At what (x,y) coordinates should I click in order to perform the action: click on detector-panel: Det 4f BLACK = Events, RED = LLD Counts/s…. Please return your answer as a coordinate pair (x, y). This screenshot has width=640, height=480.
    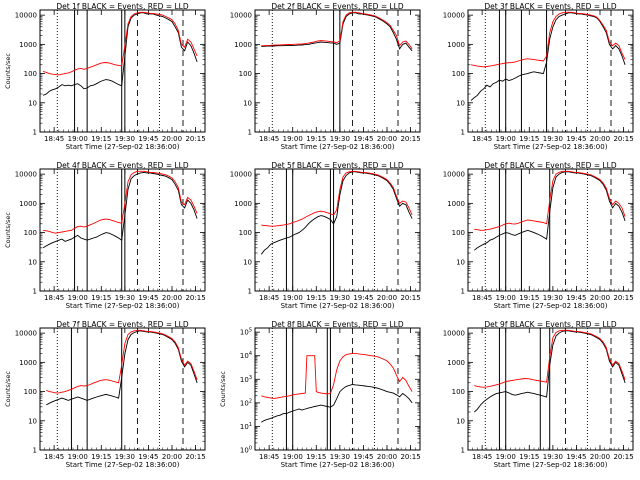
    Looking at the image, I should click on (105, 235).